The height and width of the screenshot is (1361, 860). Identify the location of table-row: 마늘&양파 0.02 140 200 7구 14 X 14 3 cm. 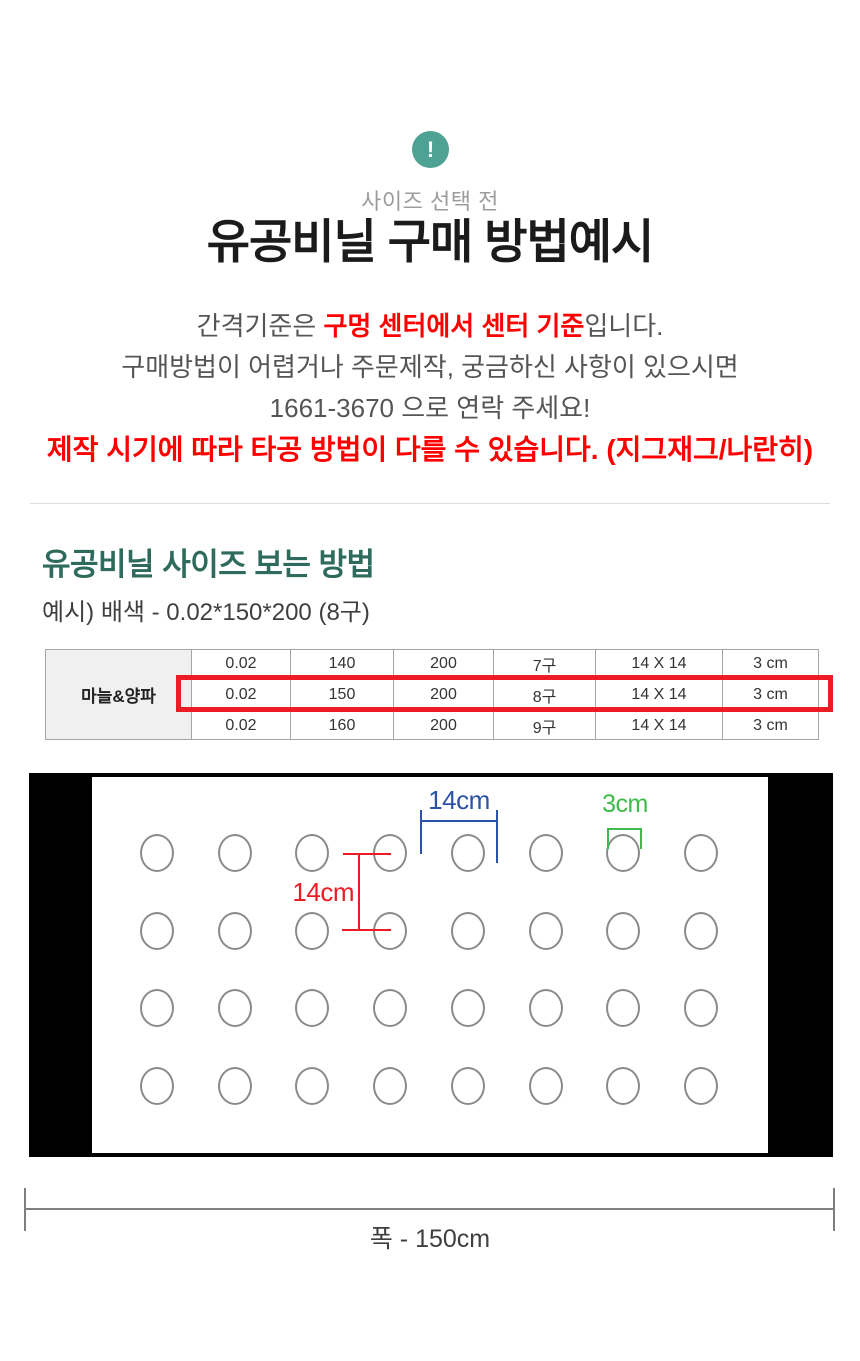
(432, 694).